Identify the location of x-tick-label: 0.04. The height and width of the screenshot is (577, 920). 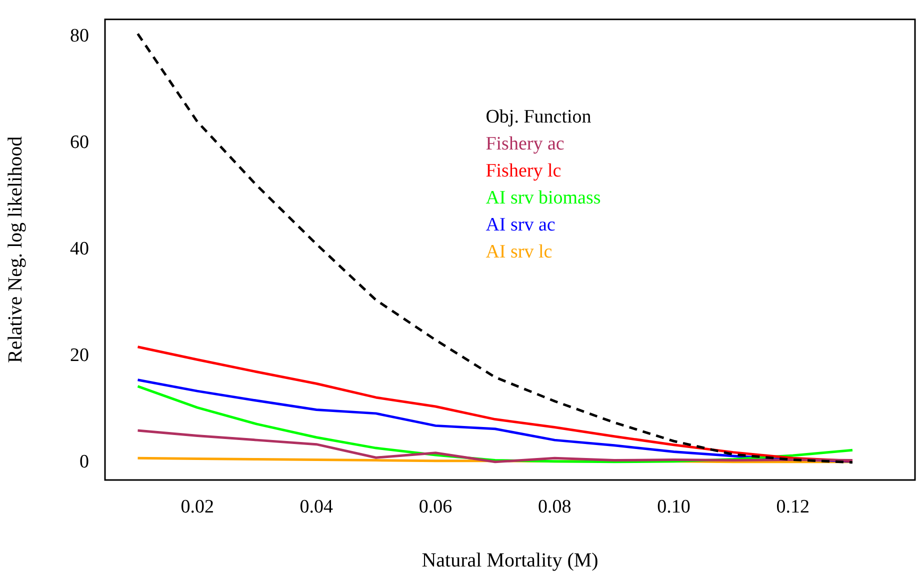
(317, 507).